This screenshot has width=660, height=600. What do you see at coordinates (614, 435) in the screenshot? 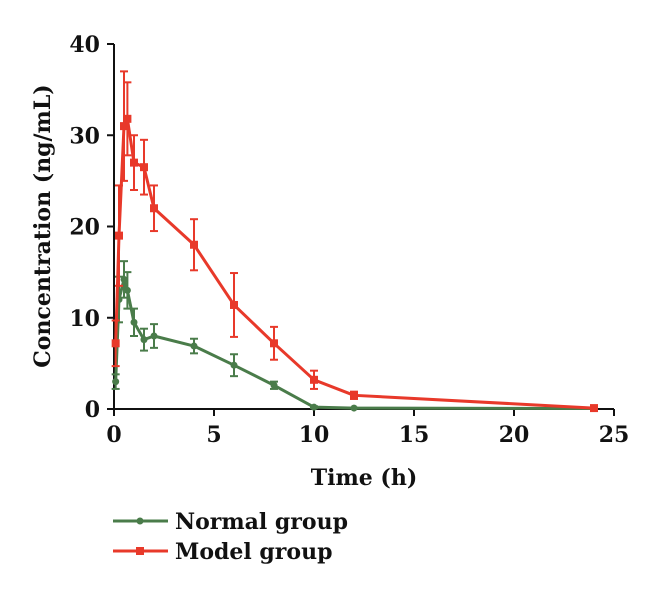
I see `x-tick-label: 25` at bounding box center [614, 435].